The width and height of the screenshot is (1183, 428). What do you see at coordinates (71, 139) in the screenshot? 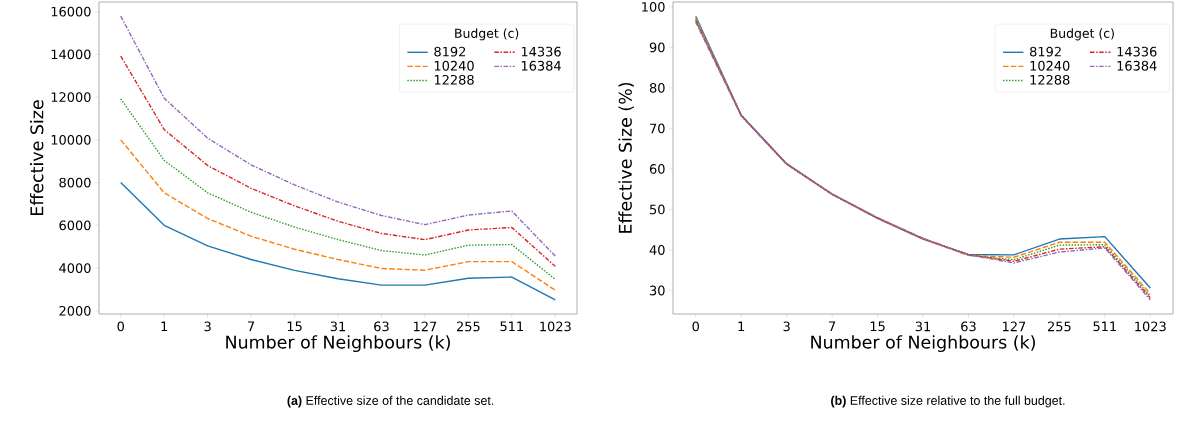
I see `y-tick-label: 10000` at bounding box center [71, 139].